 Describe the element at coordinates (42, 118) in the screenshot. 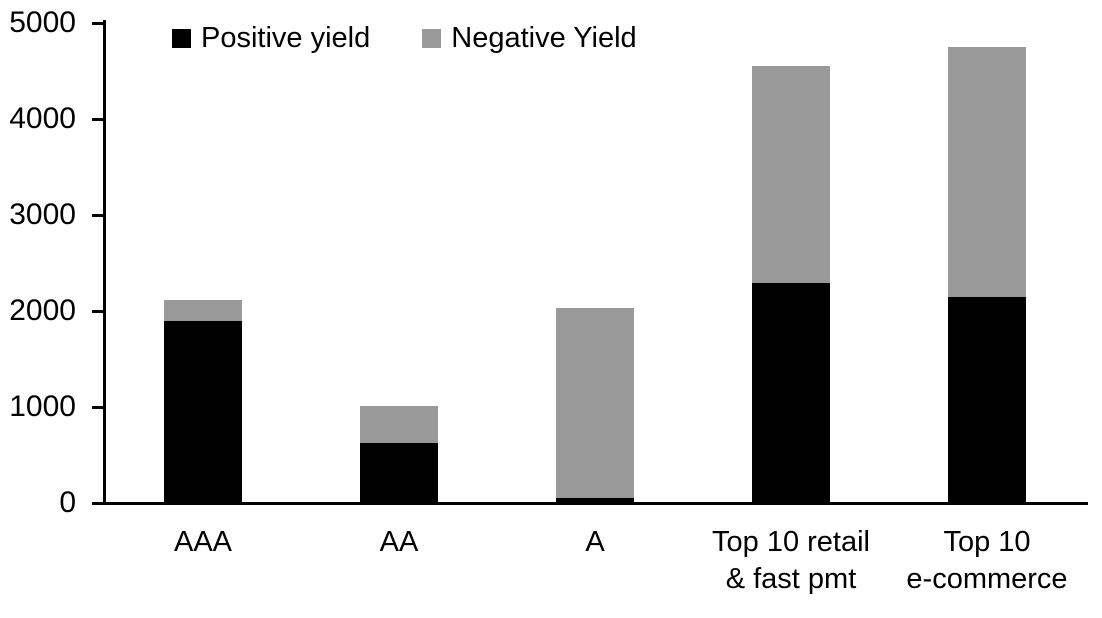

I see `y-tick-label-4000: 4000` at that location.